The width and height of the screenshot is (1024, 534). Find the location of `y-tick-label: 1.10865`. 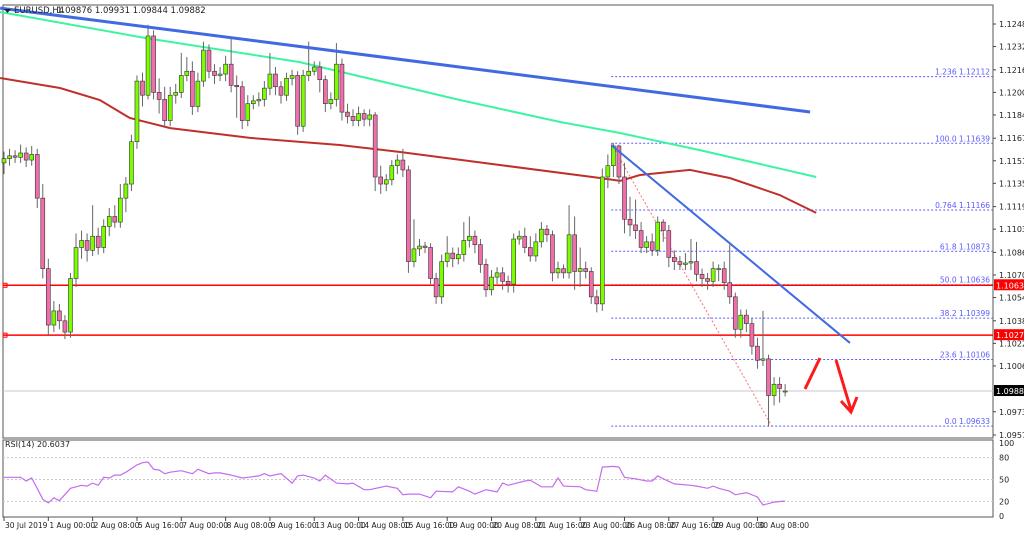

y-tick-label: 1.10865 is located at coordinates (1011, 252).